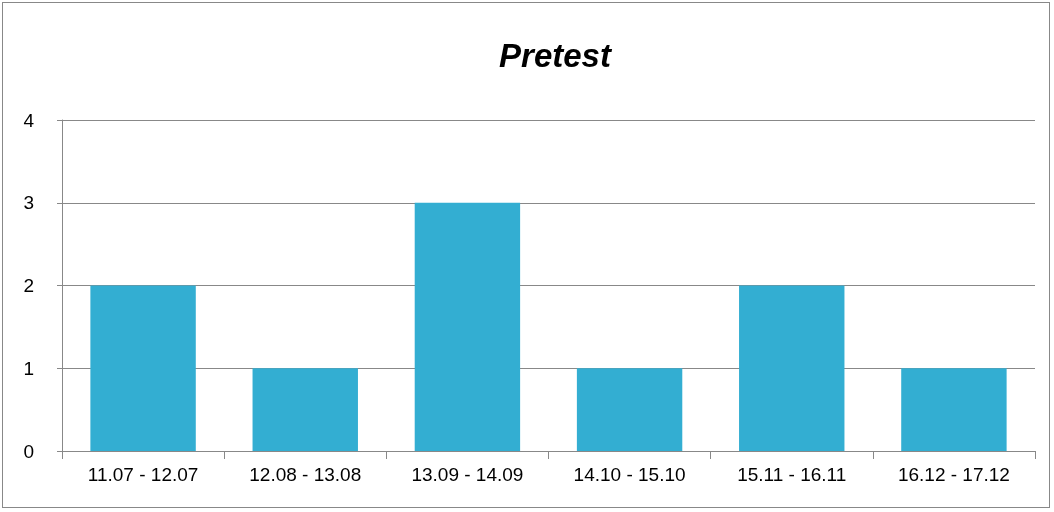 This screenshot has width=1054, height=512. Describe the element at coordinates (792, 474) in the screenshot. I see `x-tick-label: 15.11 - 16.11` at that location.